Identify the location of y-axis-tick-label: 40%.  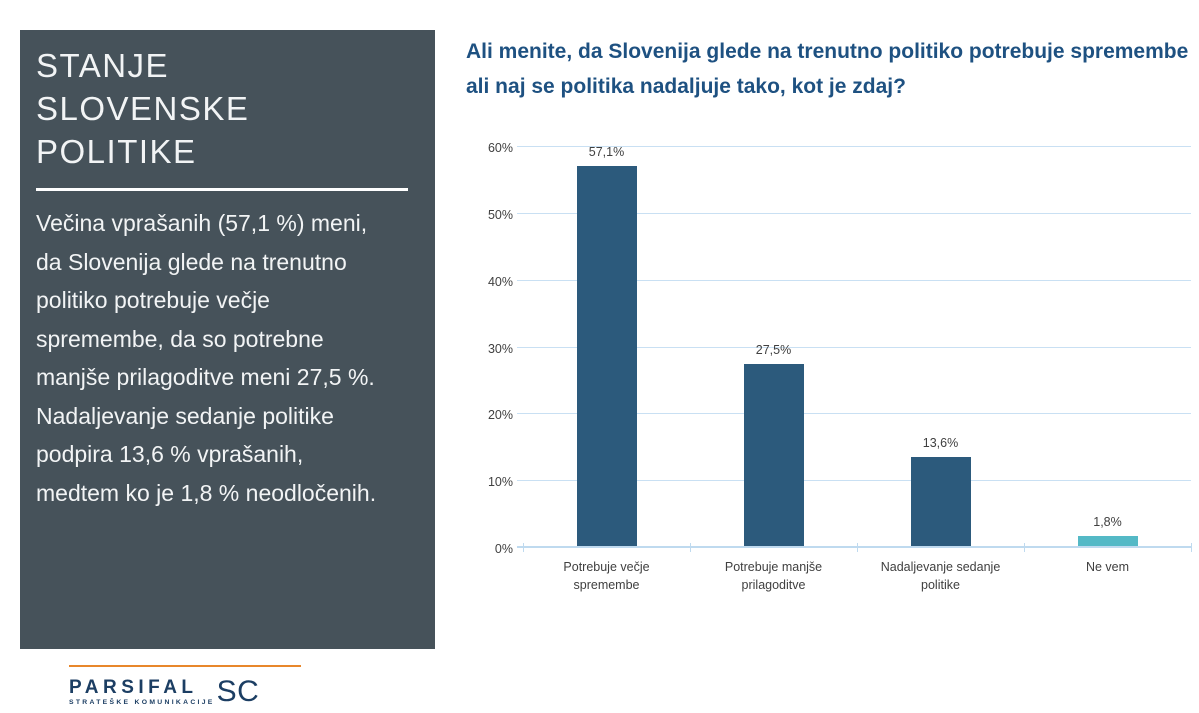
(500, 281).